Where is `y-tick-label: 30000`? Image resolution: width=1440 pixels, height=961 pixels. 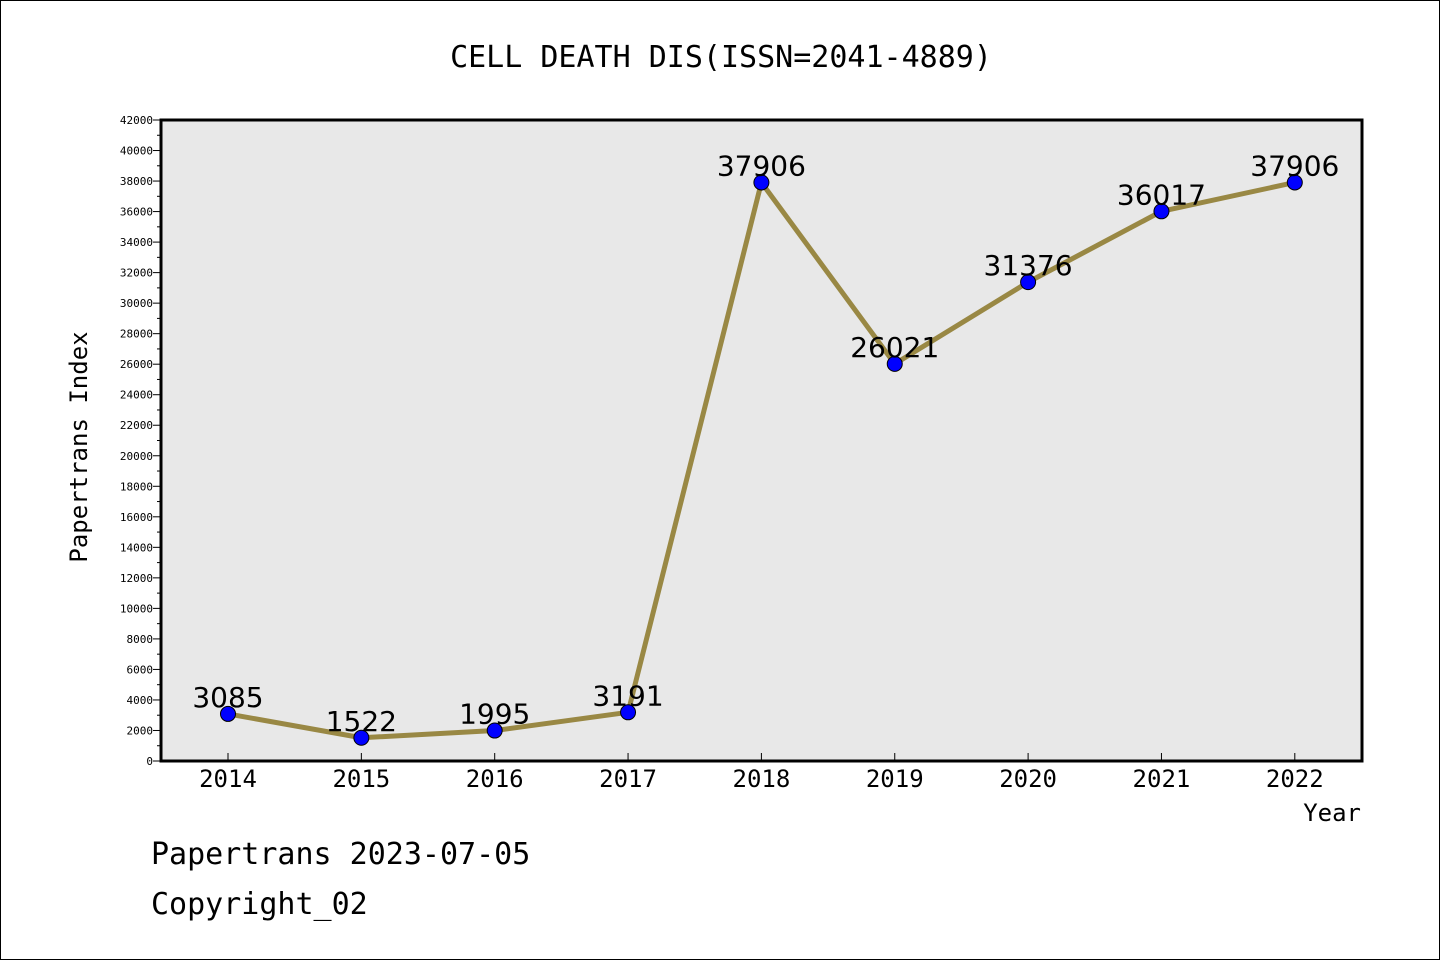
y-tick-label: 30000 is located at coordinates (136, 303).